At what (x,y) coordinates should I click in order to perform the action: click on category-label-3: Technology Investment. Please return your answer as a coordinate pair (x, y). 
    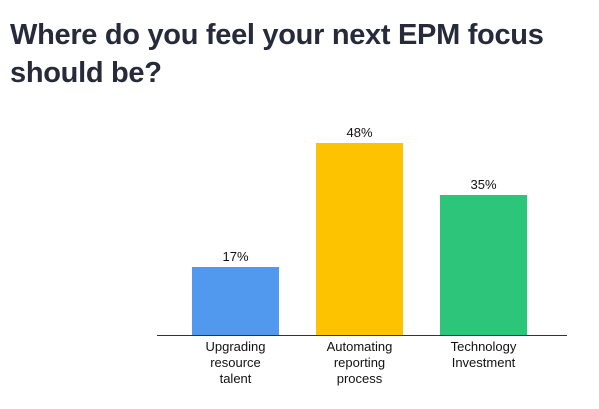
    Looking at the image, I should click on (484, 354).